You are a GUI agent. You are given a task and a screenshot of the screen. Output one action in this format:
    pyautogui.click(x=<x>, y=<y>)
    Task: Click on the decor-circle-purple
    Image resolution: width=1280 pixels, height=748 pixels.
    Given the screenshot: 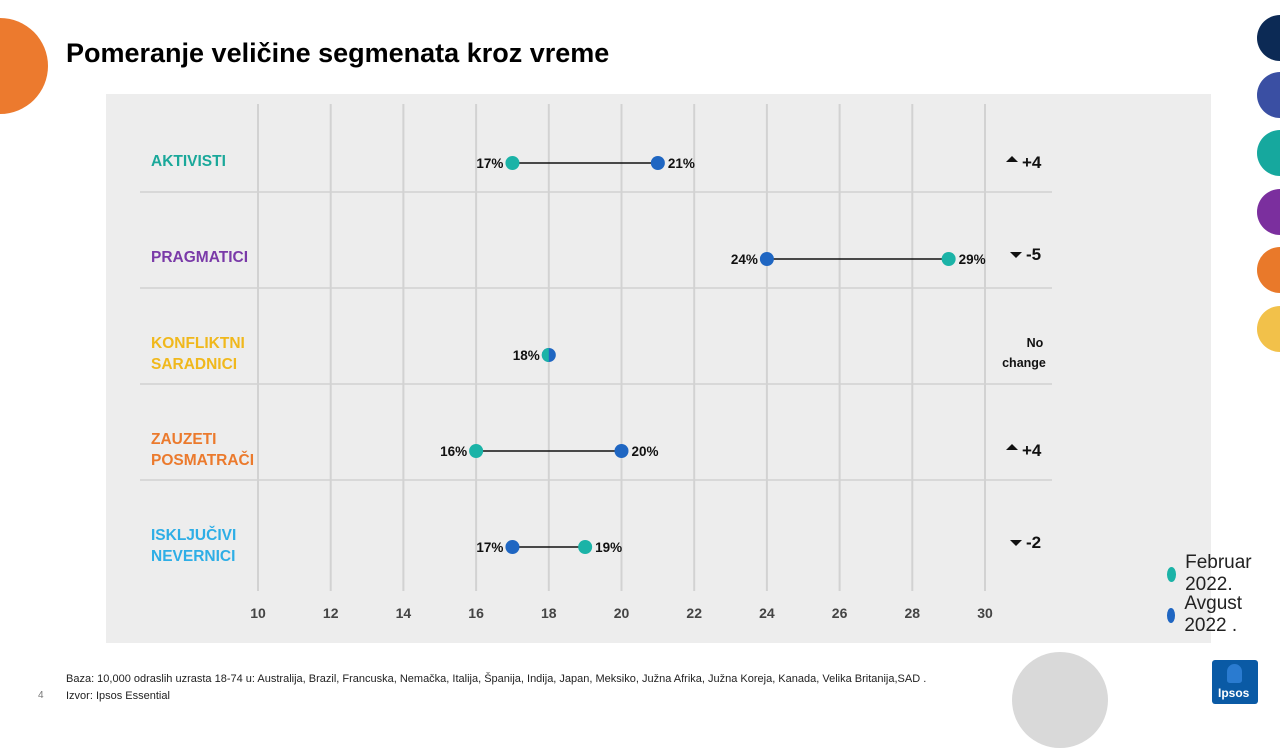 What is the action you would take?
    pyautogui.click(x=1268, y=212)
    